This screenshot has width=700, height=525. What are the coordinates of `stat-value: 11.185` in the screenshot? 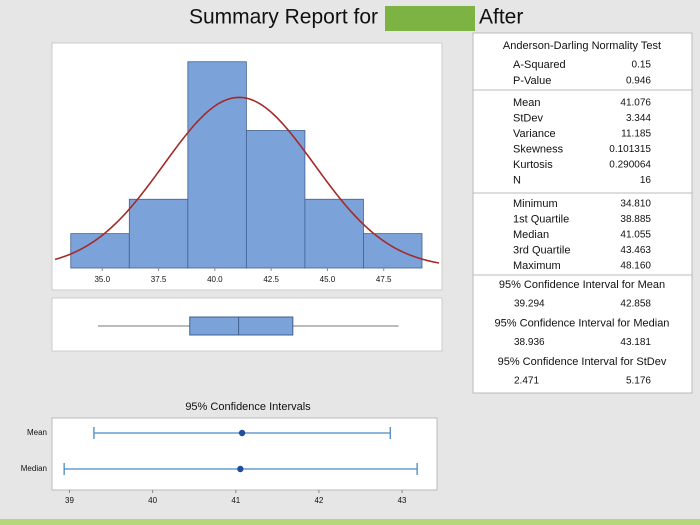 It's located at (636, 134).